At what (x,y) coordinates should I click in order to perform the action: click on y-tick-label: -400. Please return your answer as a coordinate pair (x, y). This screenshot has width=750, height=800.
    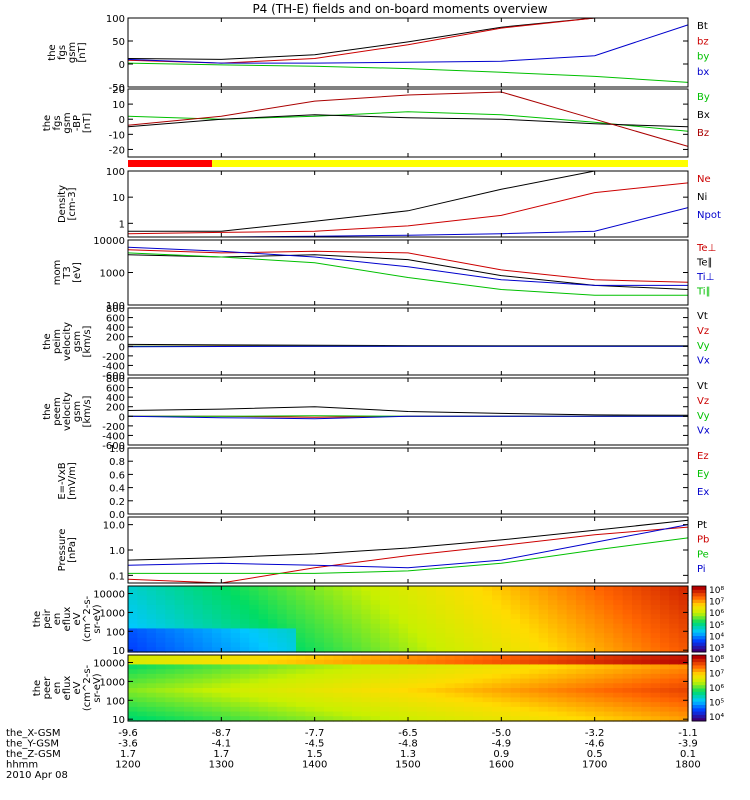
    Looking at the image, I should click on (113, 366).